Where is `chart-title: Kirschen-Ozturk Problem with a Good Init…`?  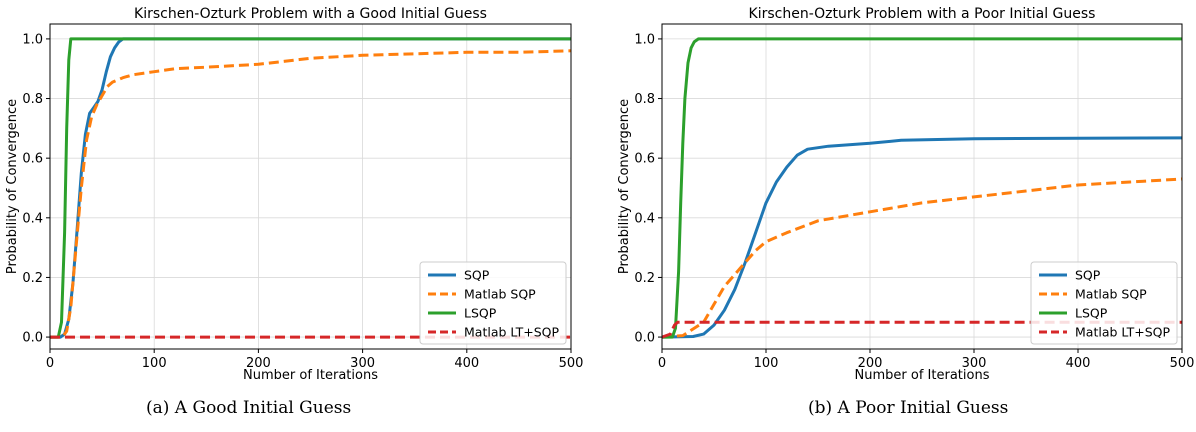 chart-title: Kirschen-Ozturk Problem with a Good Init… is located at coordinates (310, 14).